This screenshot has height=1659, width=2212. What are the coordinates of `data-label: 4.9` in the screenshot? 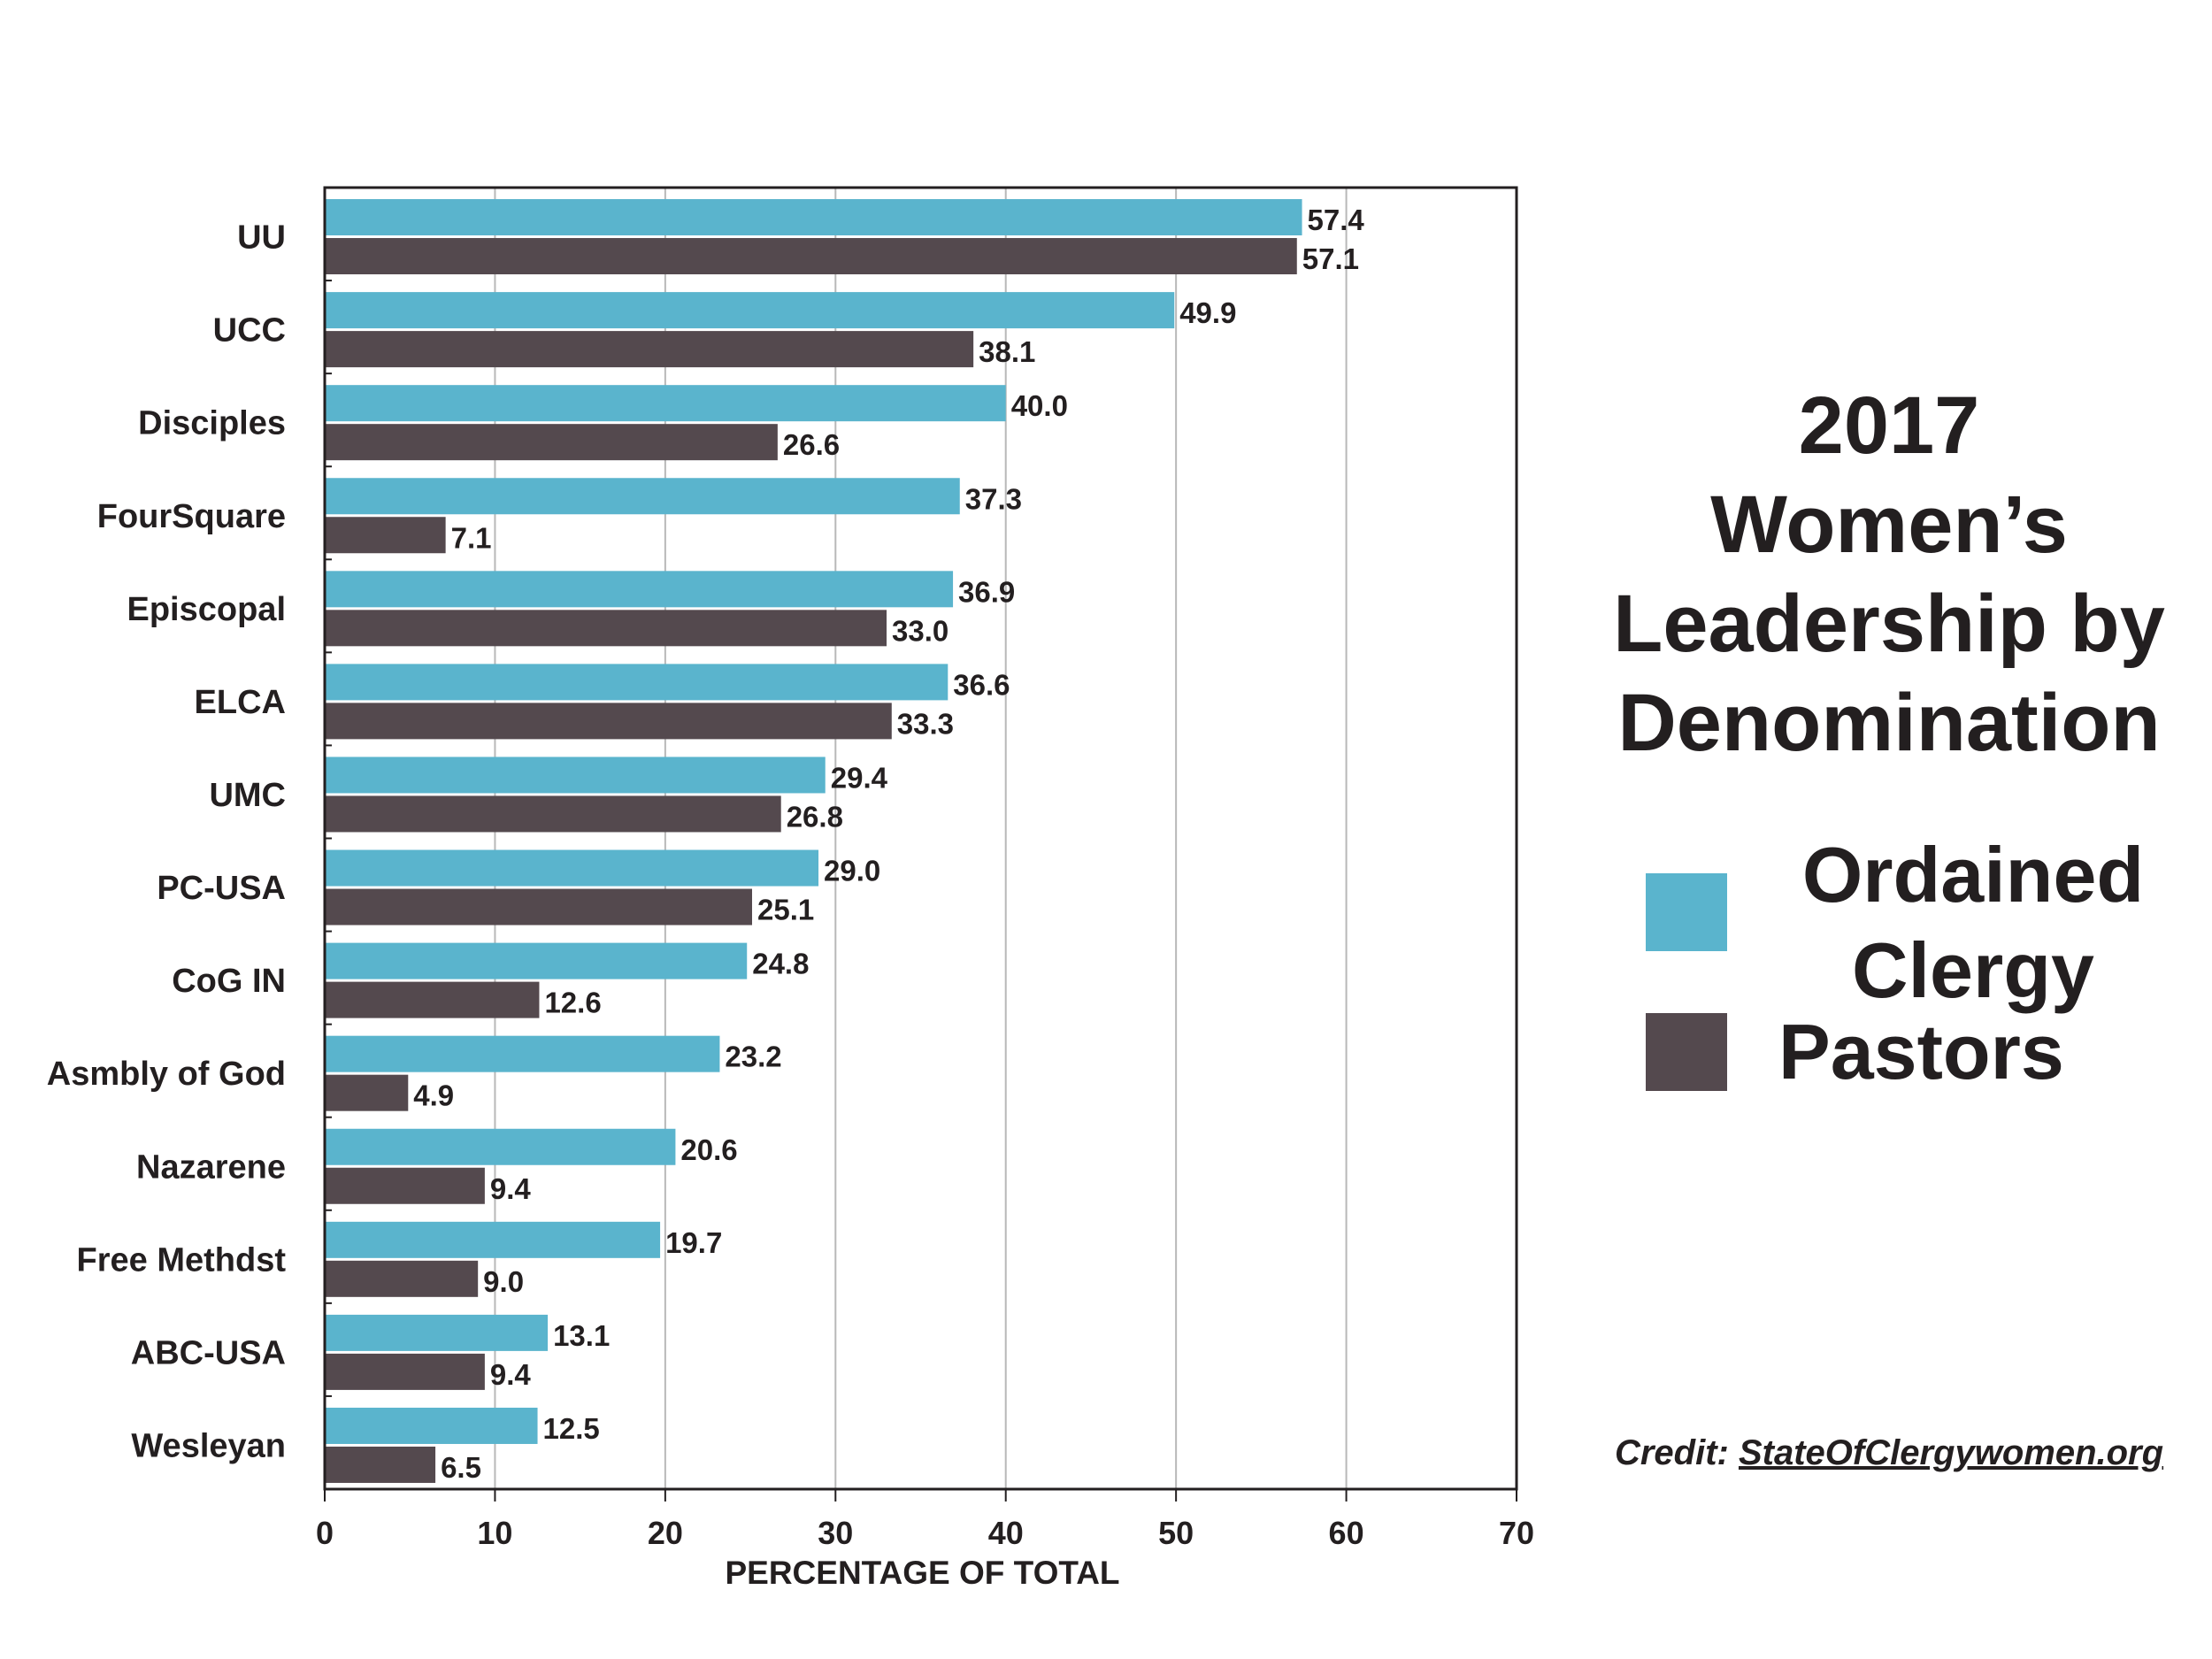 It's located at (434, 1096).